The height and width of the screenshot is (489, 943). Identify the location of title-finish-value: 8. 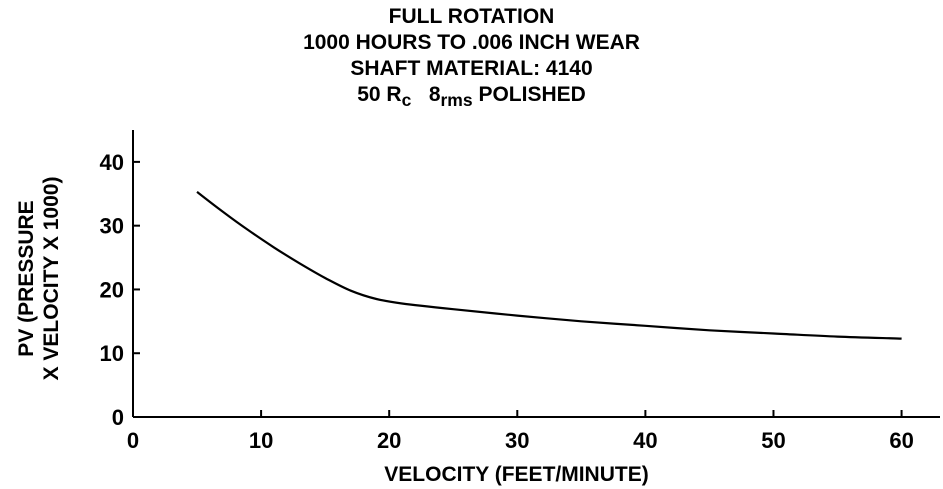
(434, 94).